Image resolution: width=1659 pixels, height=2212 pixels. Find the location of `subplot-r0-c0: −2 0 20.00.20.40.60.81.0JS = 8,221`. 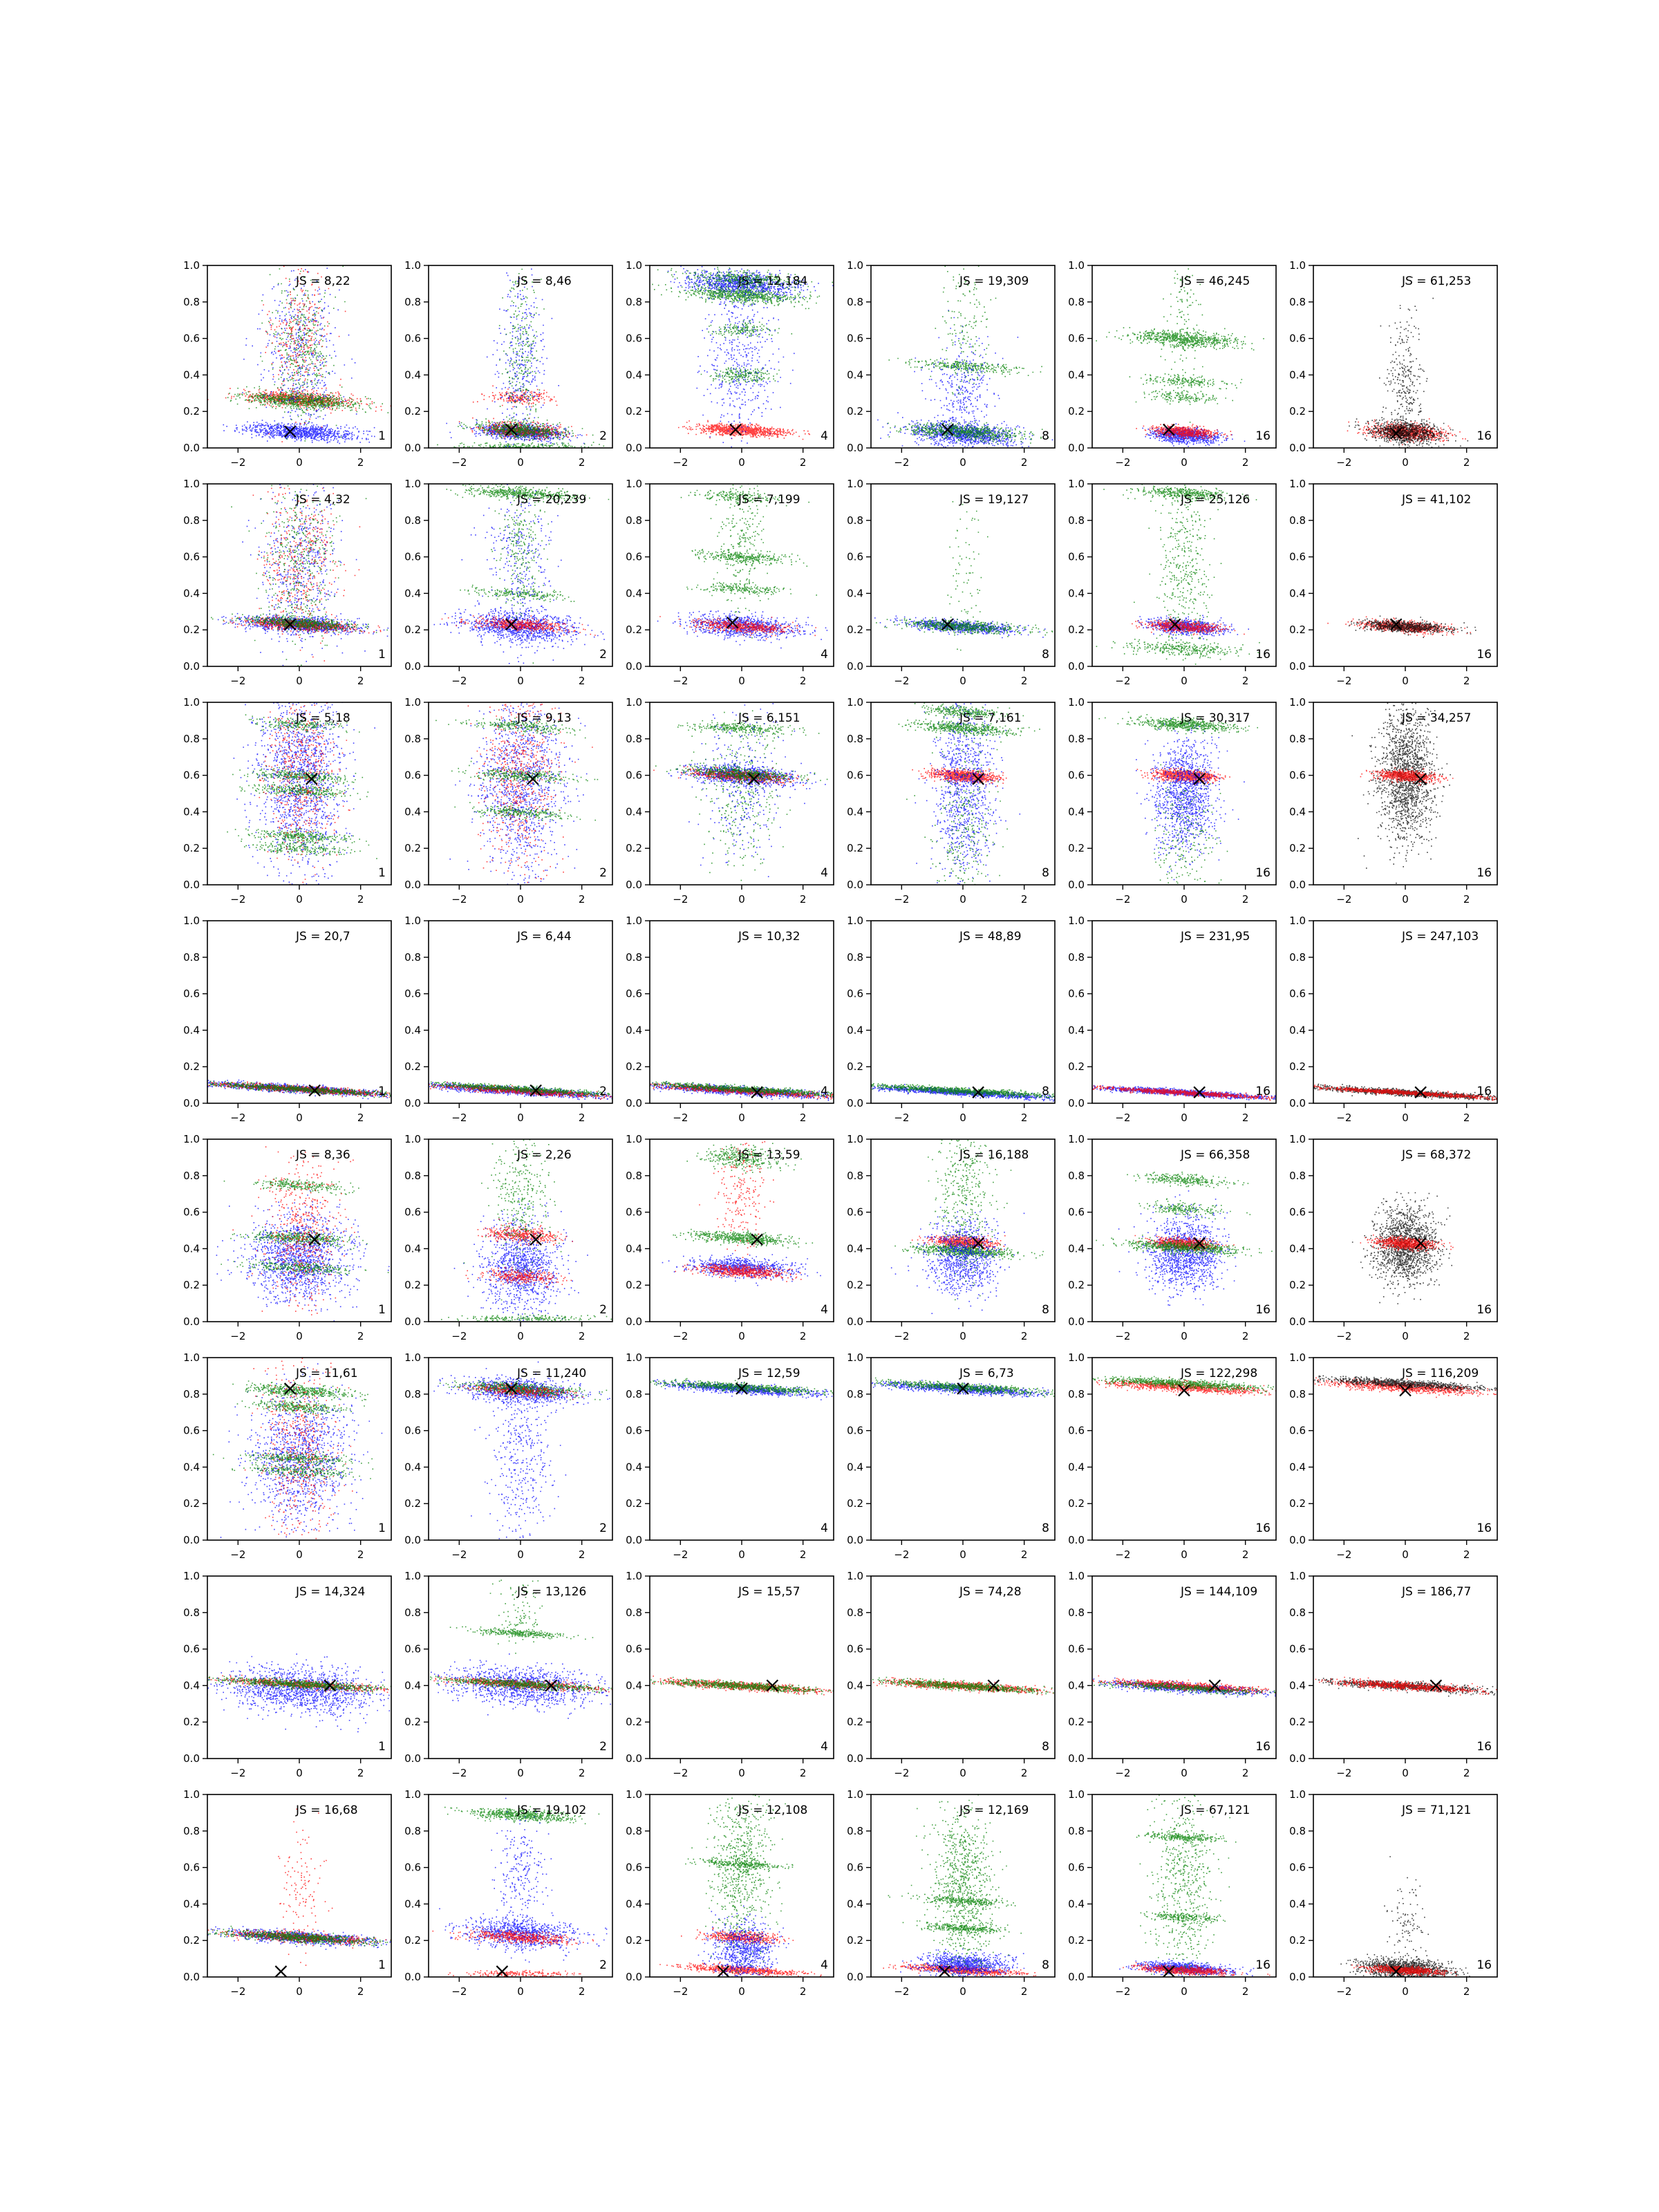

subplot-r0-c0: −2 0 20.00.20.40.60.81.0JS = 8,221 is located at coordinates (290, 351).